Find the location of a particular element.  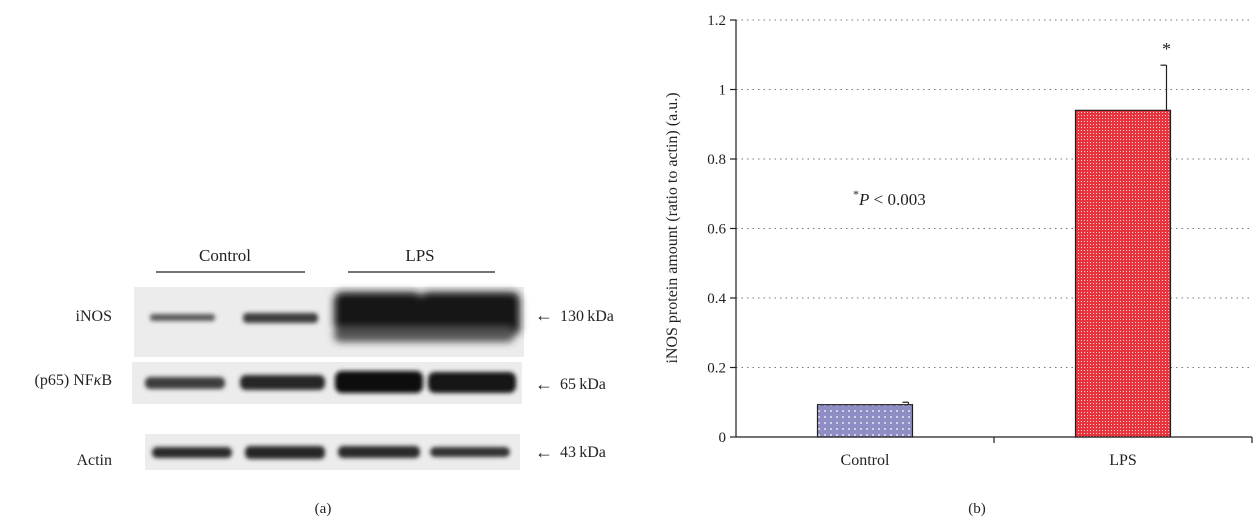

group-label-lps: LPS is located at coordinates (419, 255).